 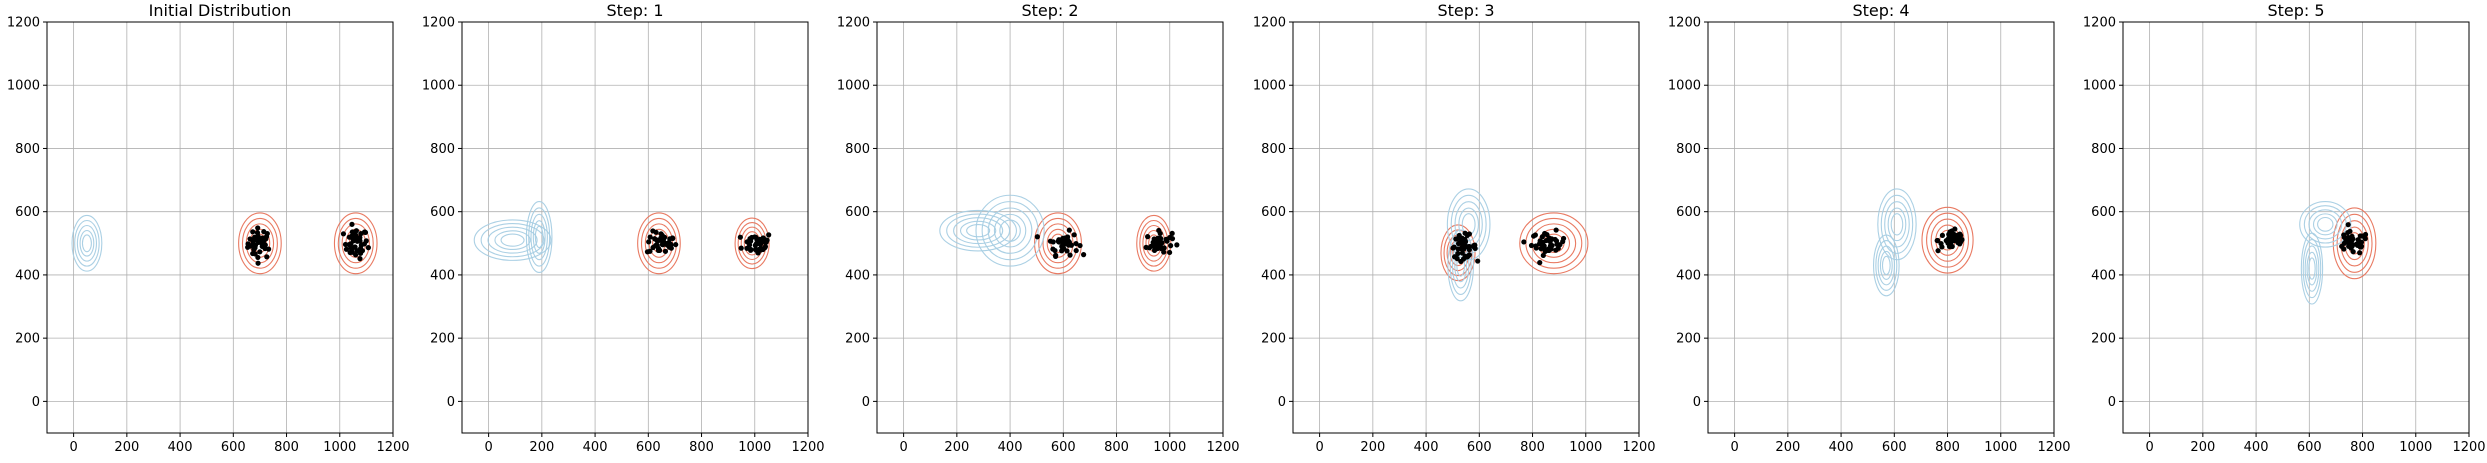 I want to click on x-tick-label: 1000, so click(x=1585, y=447).